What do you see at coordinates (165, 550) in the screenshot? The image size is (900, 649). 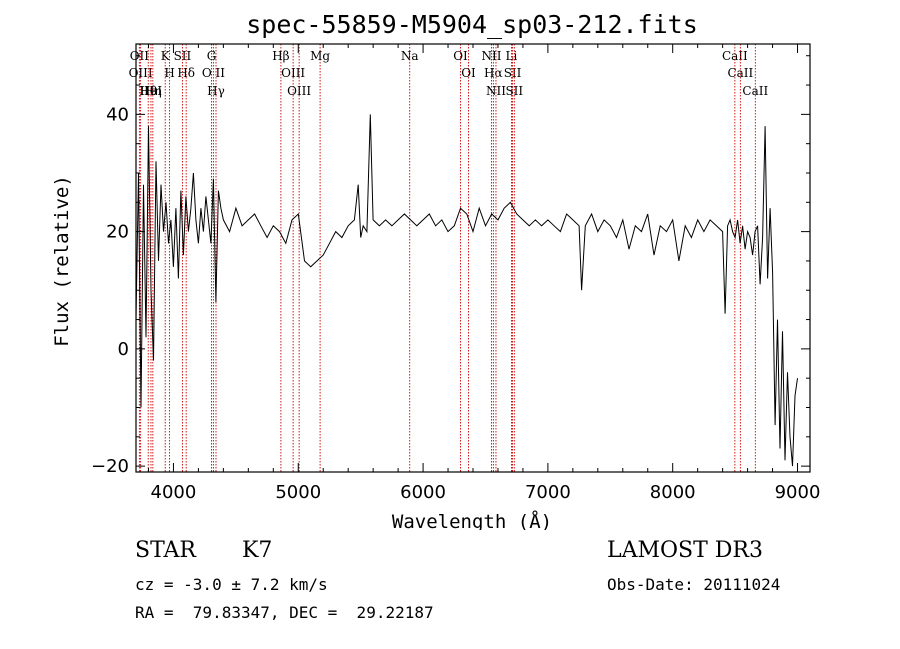 I see `object-class: STAR` at bounding box center [165, 550].